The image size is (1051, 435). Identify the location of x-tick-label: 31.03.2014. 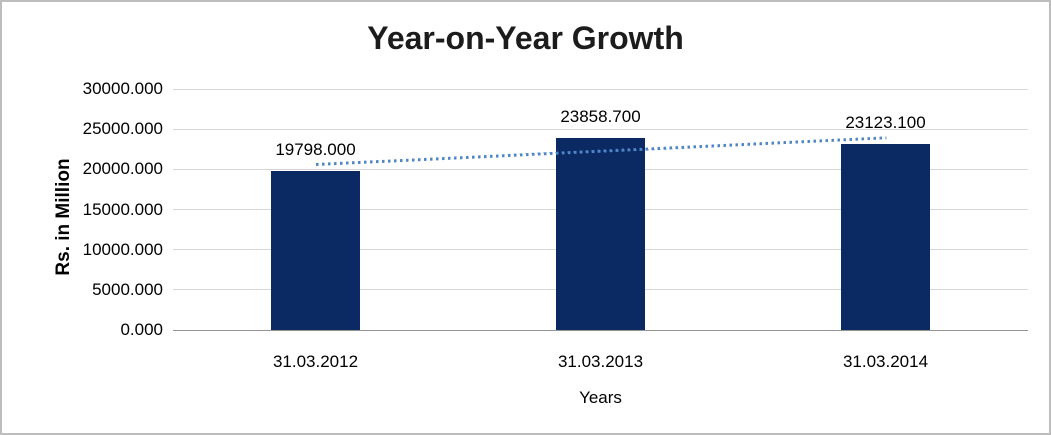
(885, 361).